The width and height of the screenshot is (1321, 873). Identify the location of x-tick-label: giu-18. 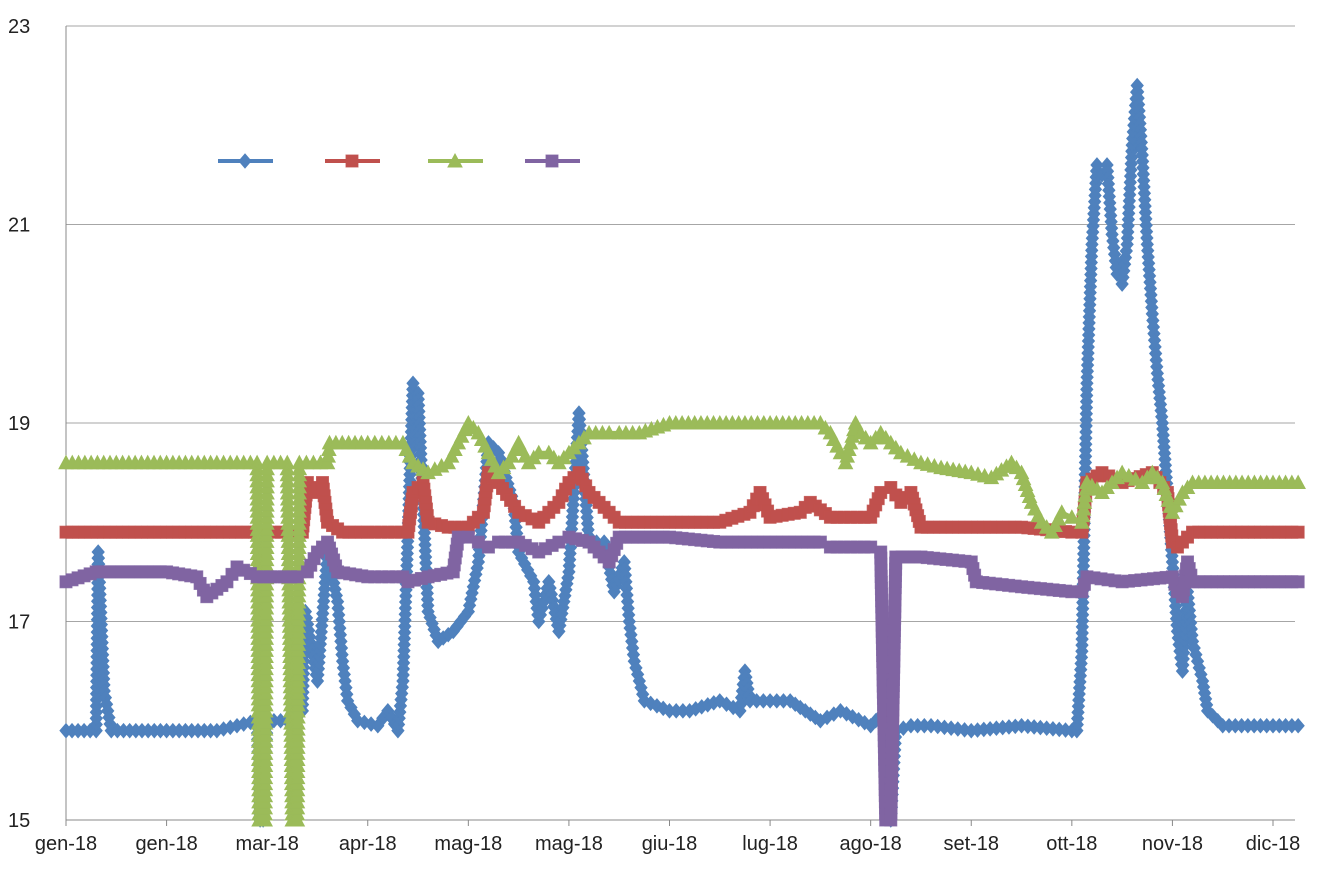
(670, 844).